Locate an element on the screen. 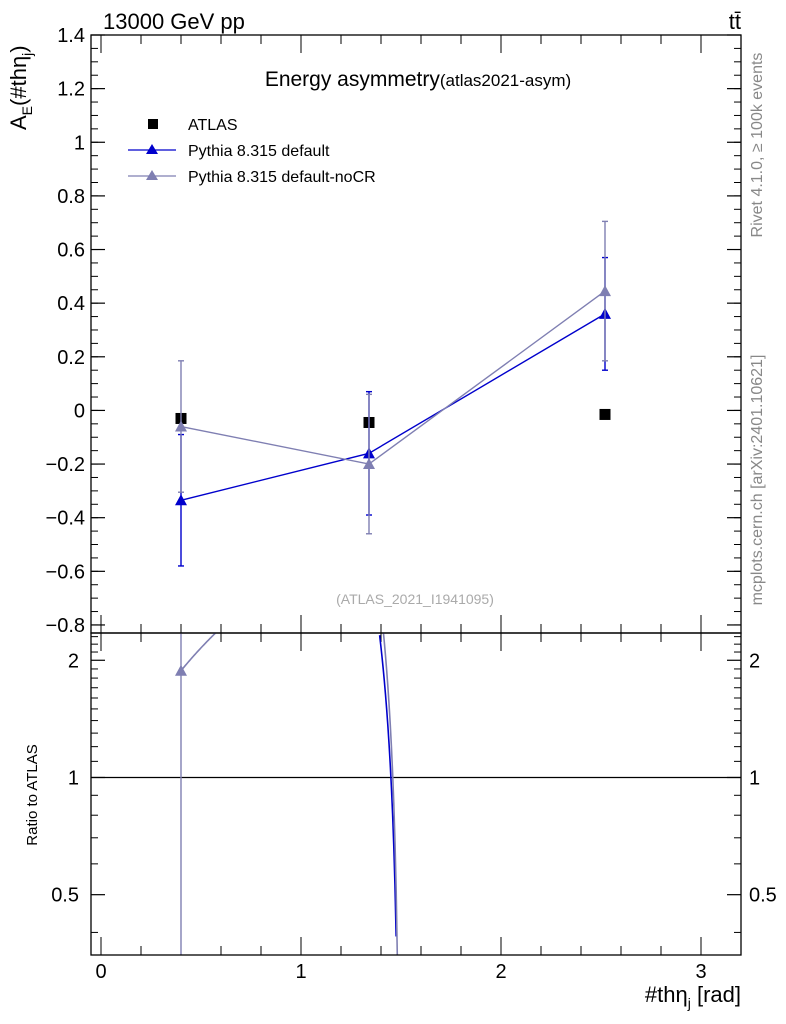 The height and width of the screenshot is (1024, 786). series-line-pythia-8-315-default is located at coordinates (393, 407).